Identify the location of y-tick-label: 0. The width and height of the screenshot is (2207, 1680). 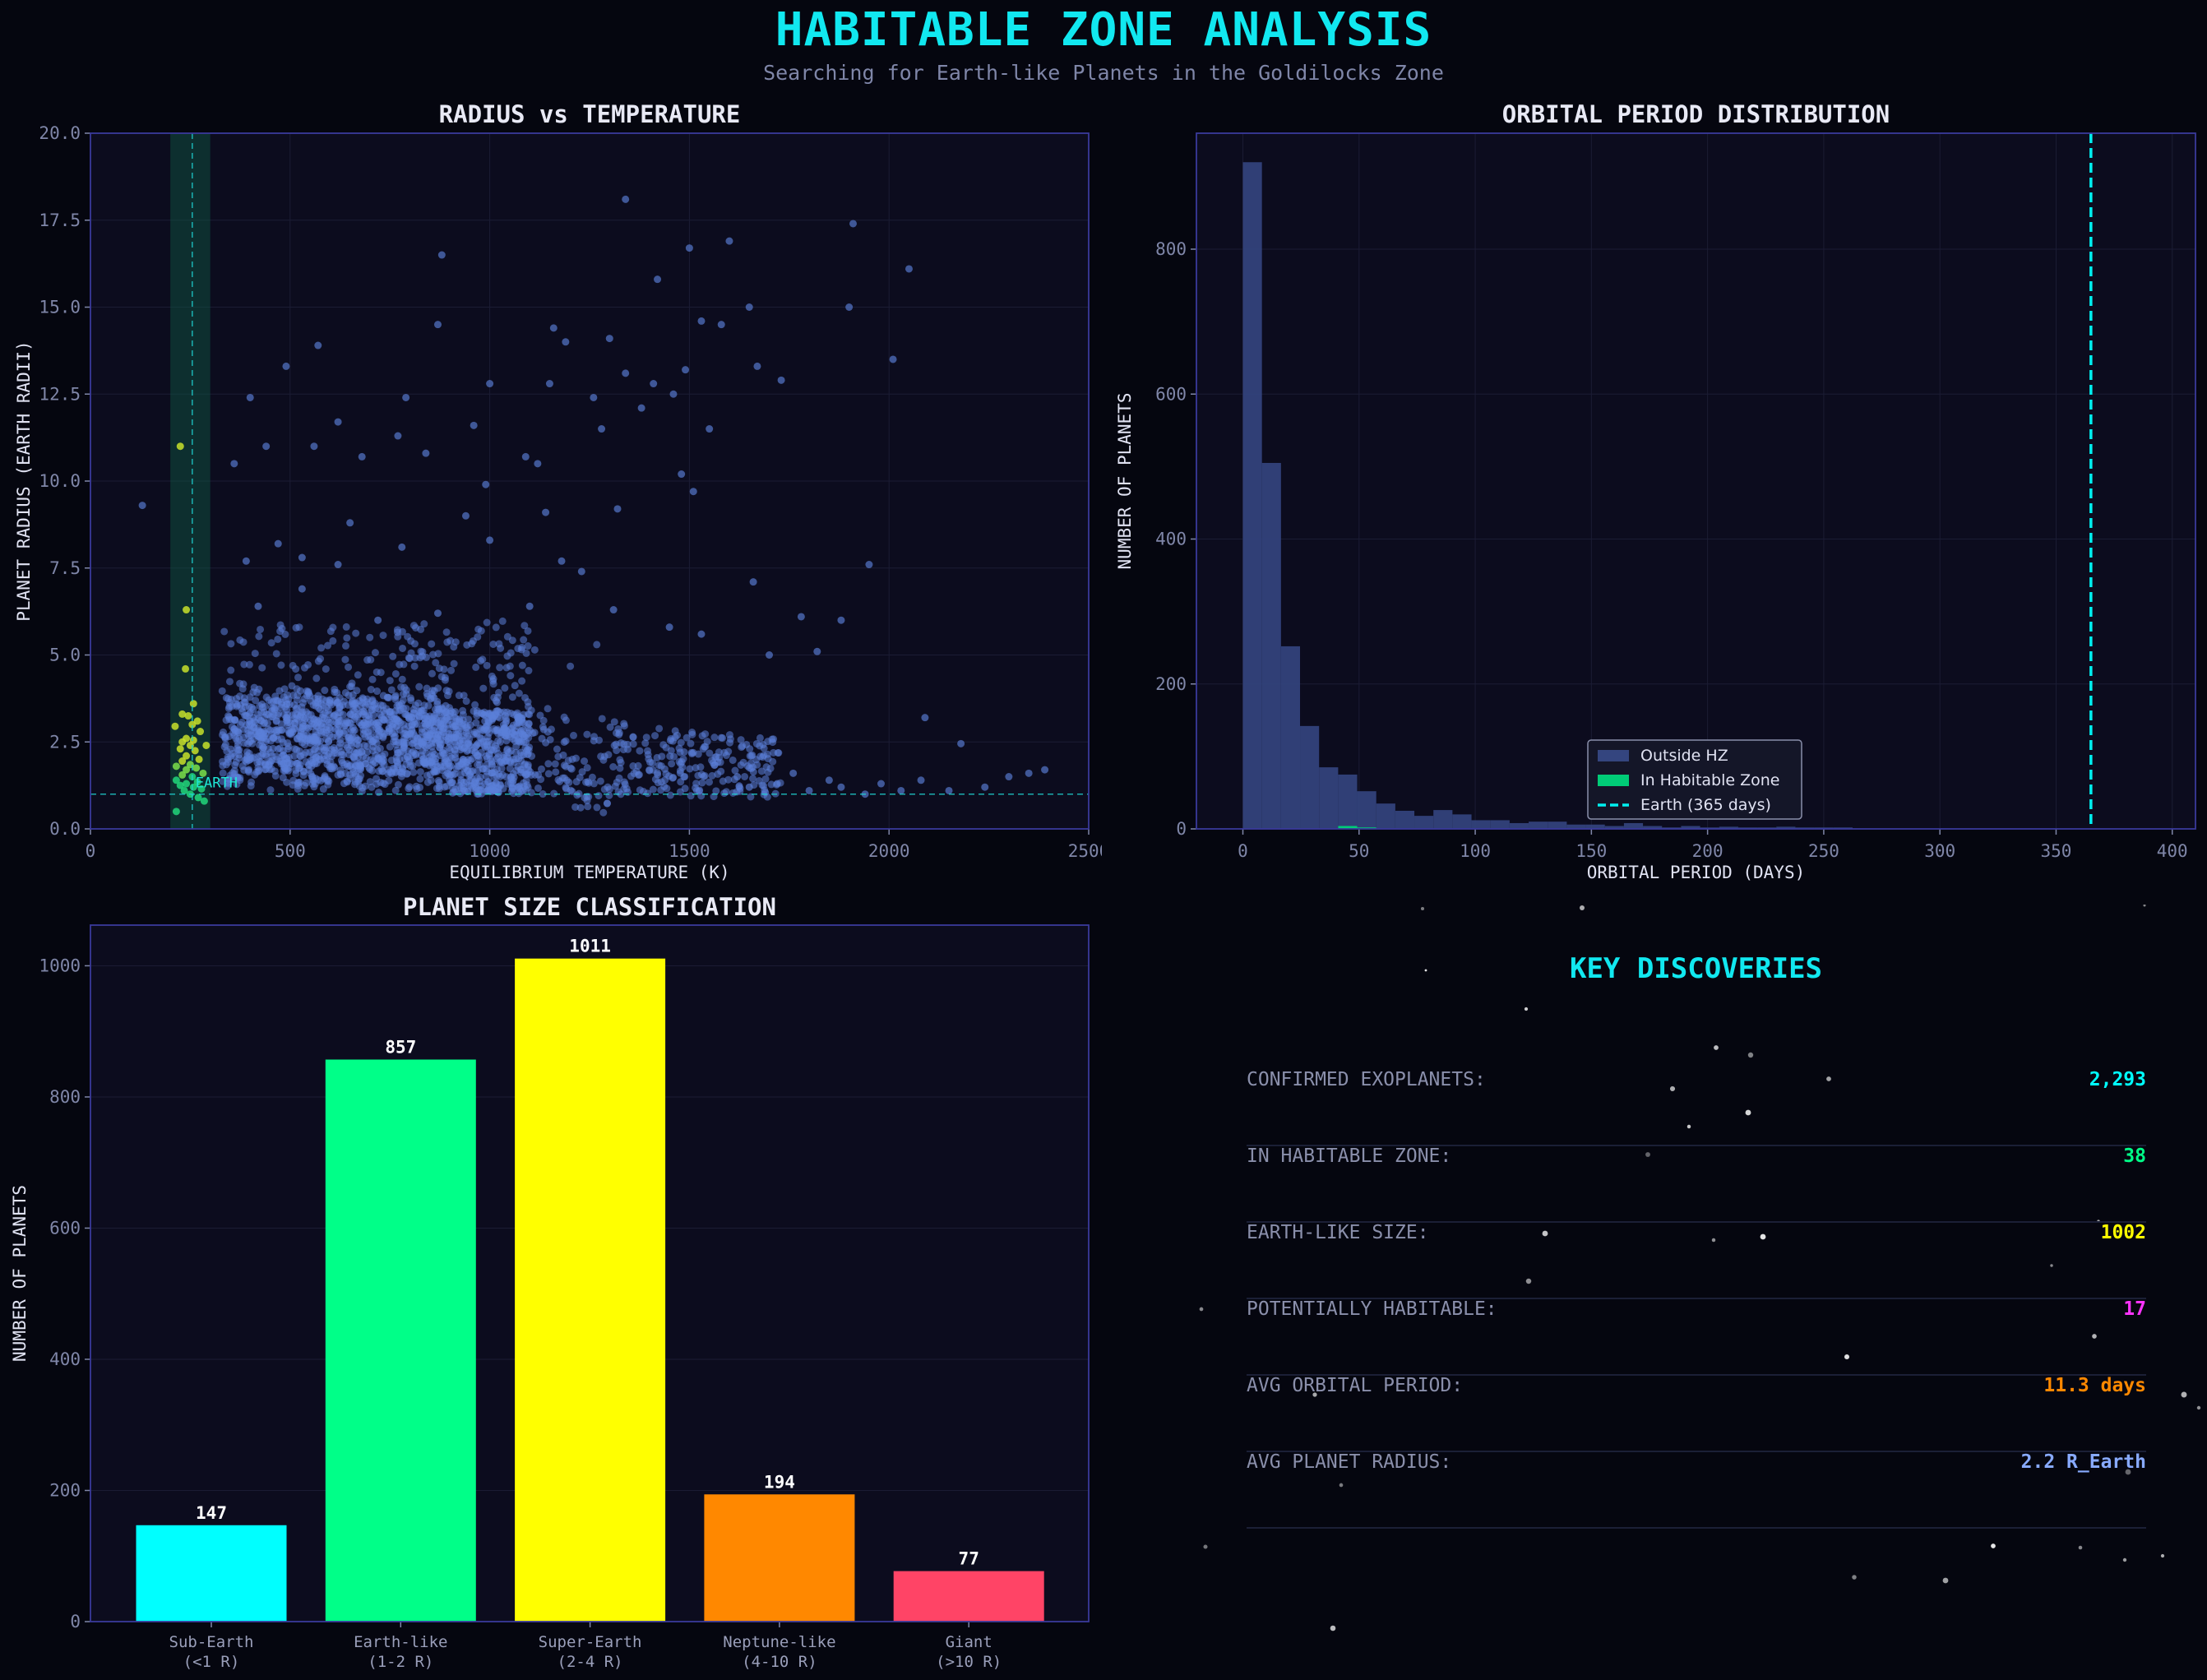
(1181, 829).